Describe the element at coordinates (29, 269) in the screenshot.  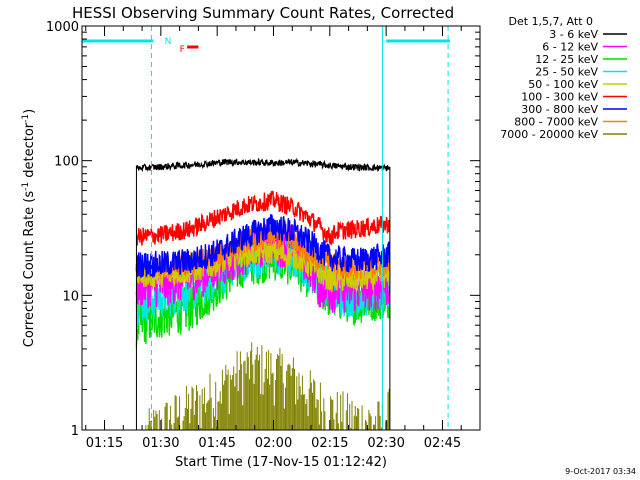
I see `y-axis-label-main: Corrected Count Rate (s` at that location.